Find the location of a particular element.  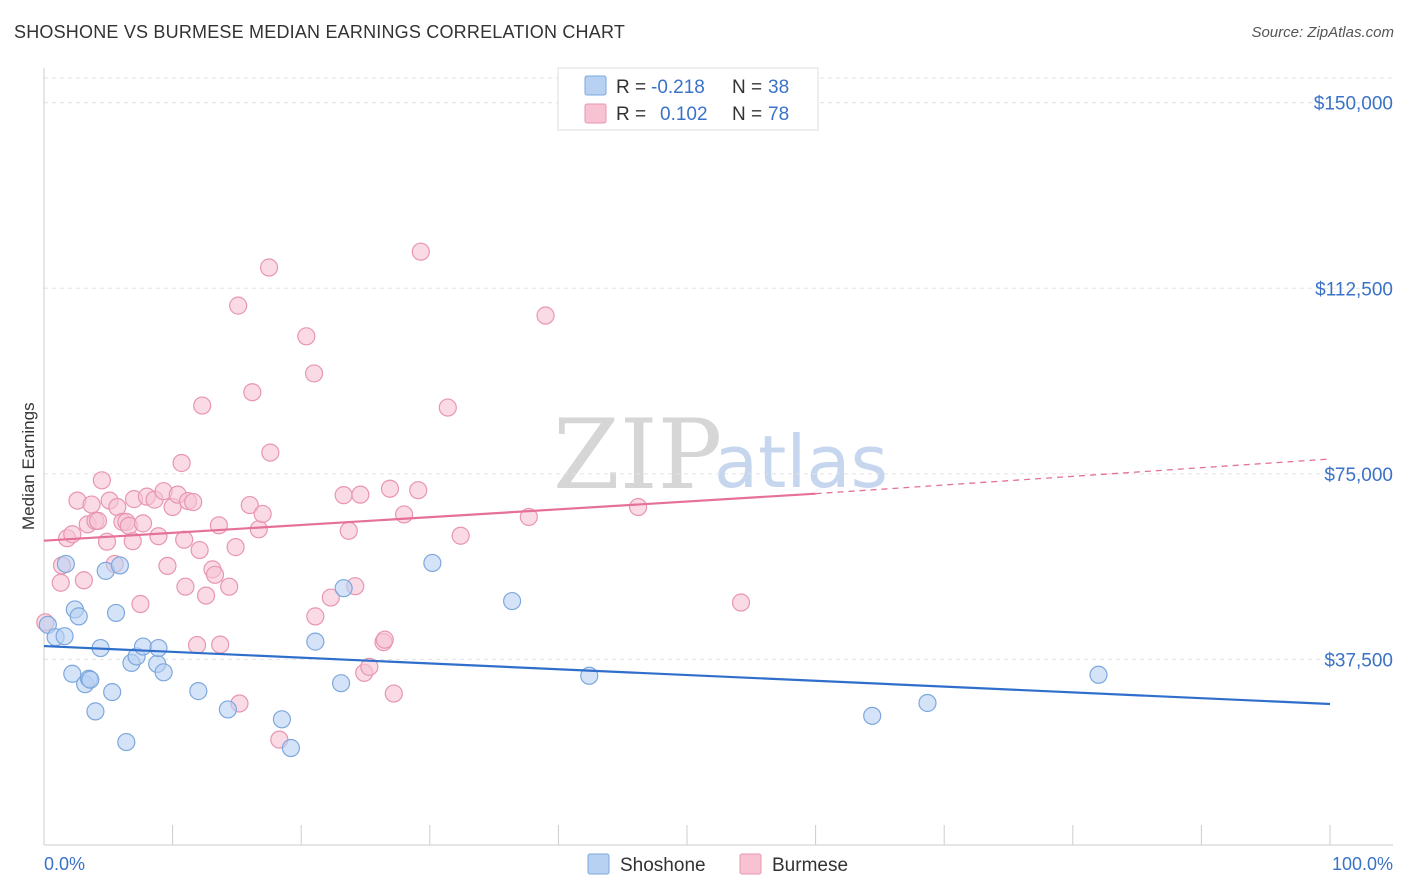

watermark-atlas: atlas is located at coordinates (801, 462).